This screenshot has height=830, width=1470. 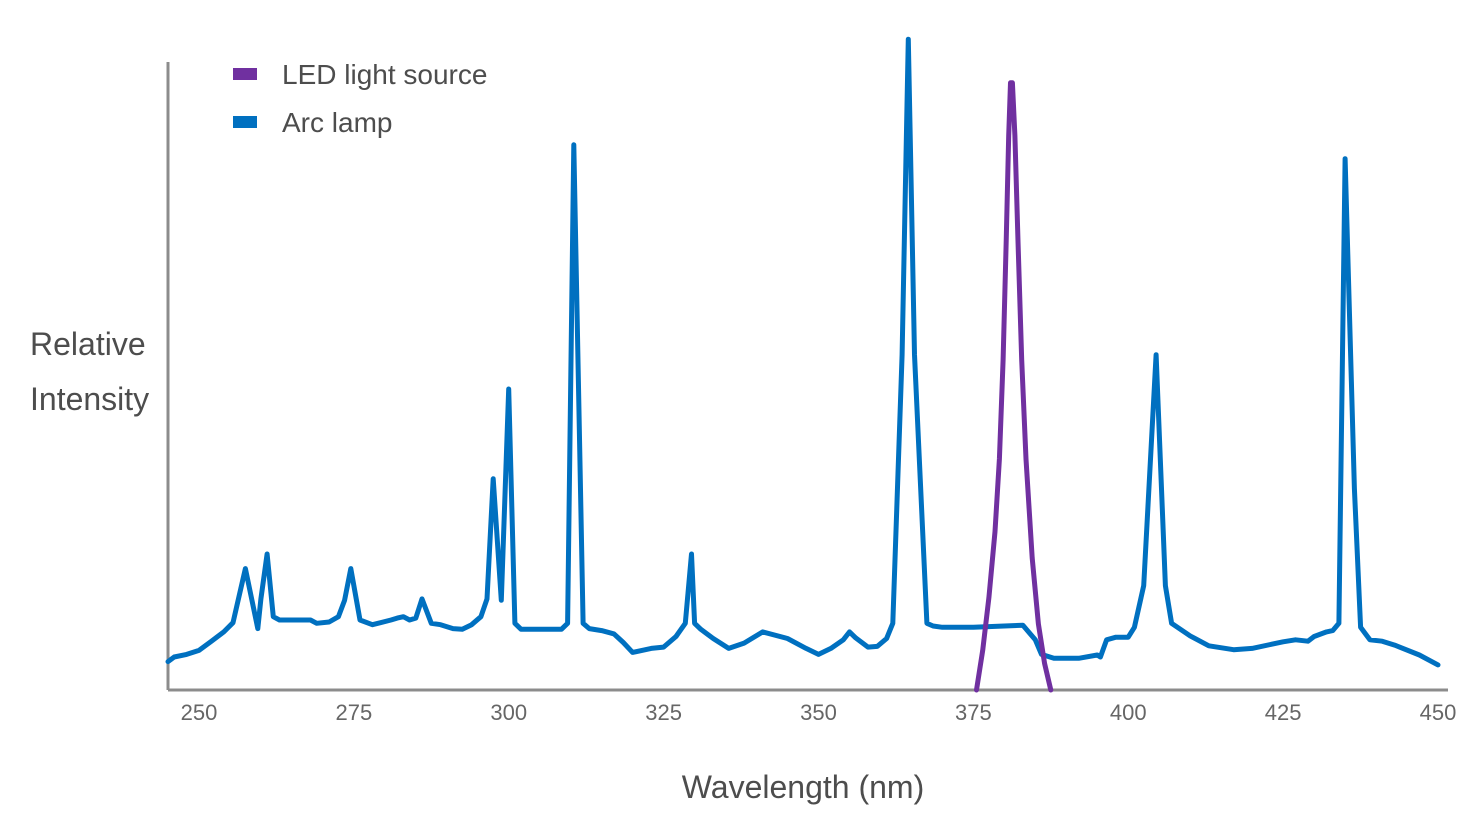 I want to click on x-tick-label: 400, so click(x=1128, y=712).